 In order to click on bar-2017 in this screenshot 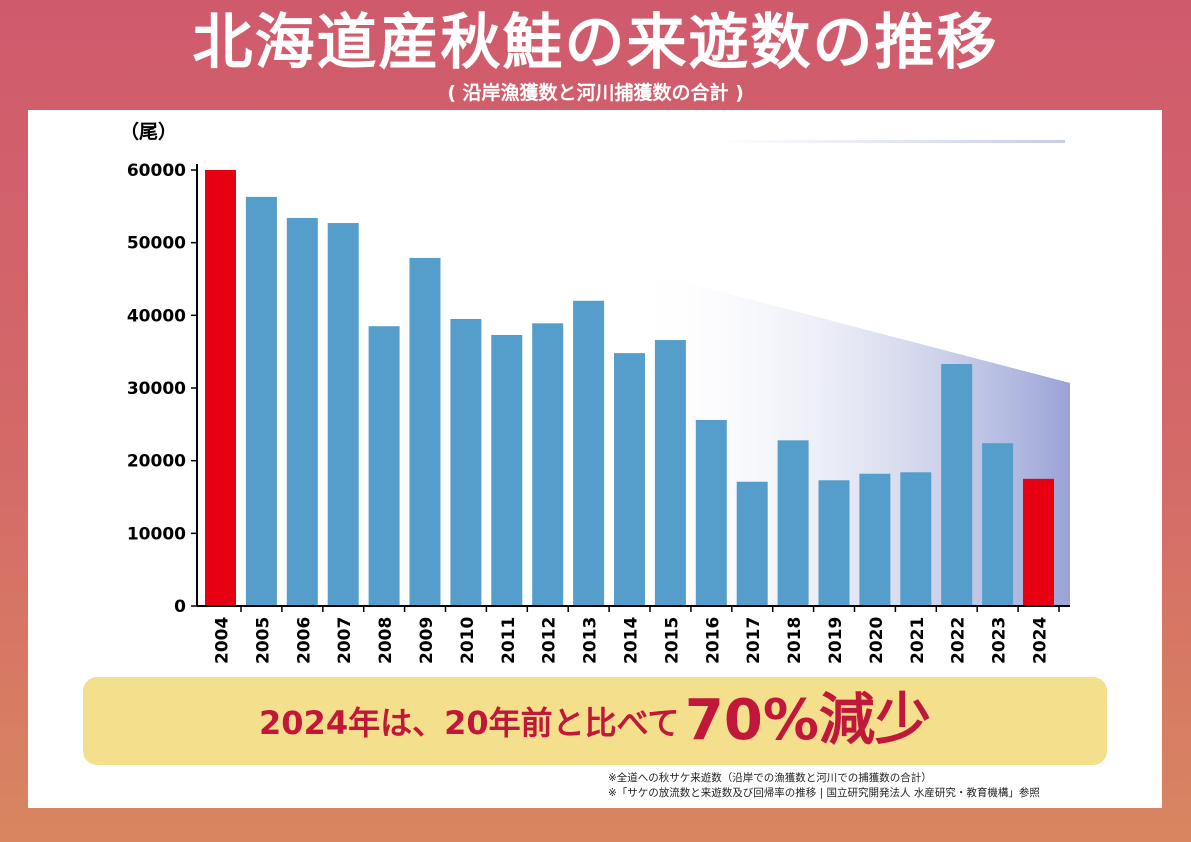, I will do `click(752, 543)`.